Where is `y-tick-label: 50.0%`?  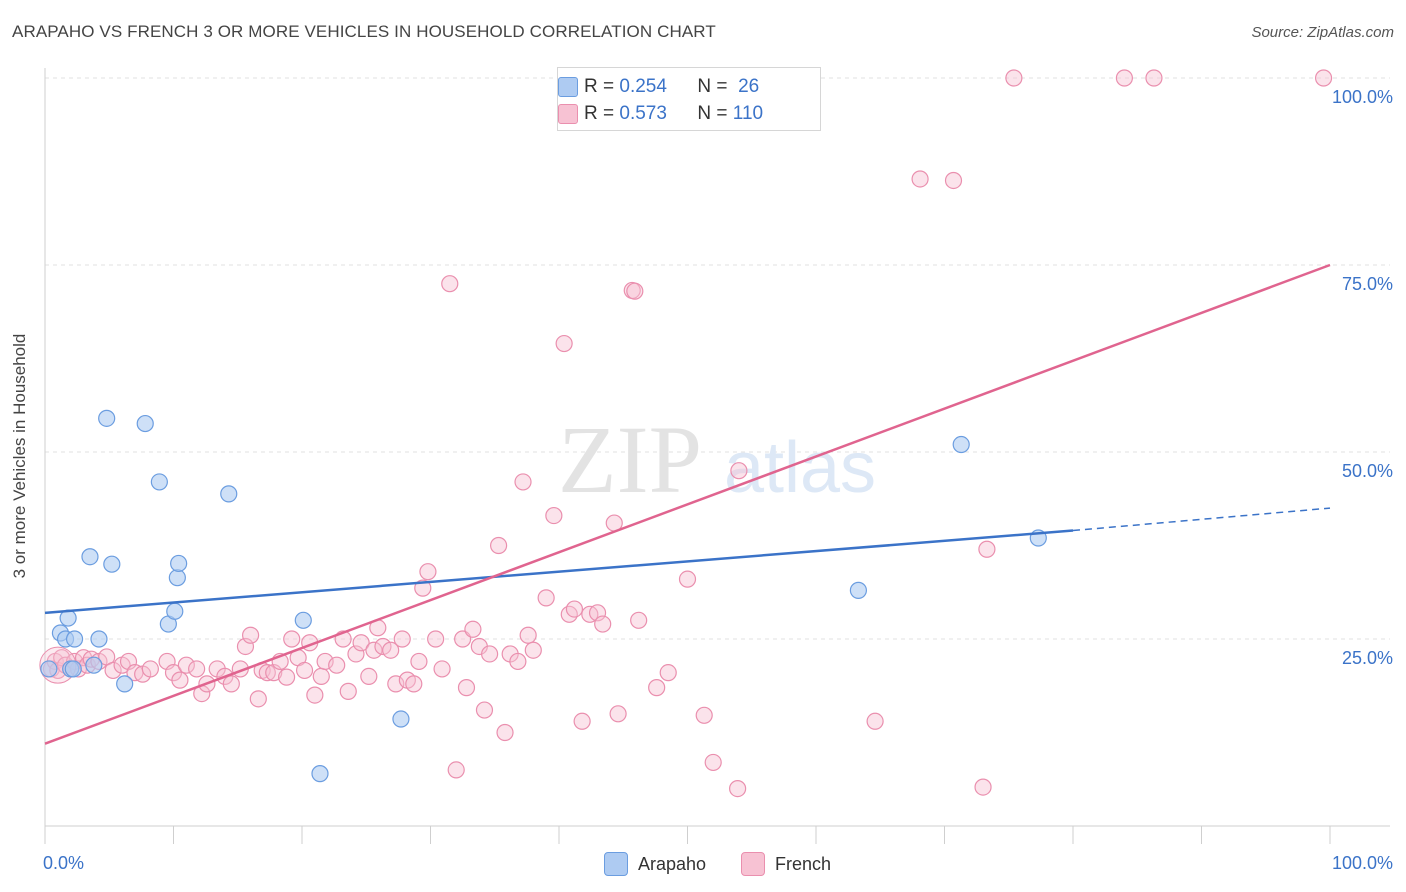 y-tick-label: 50.0% is located at coordinates (1367, 471).